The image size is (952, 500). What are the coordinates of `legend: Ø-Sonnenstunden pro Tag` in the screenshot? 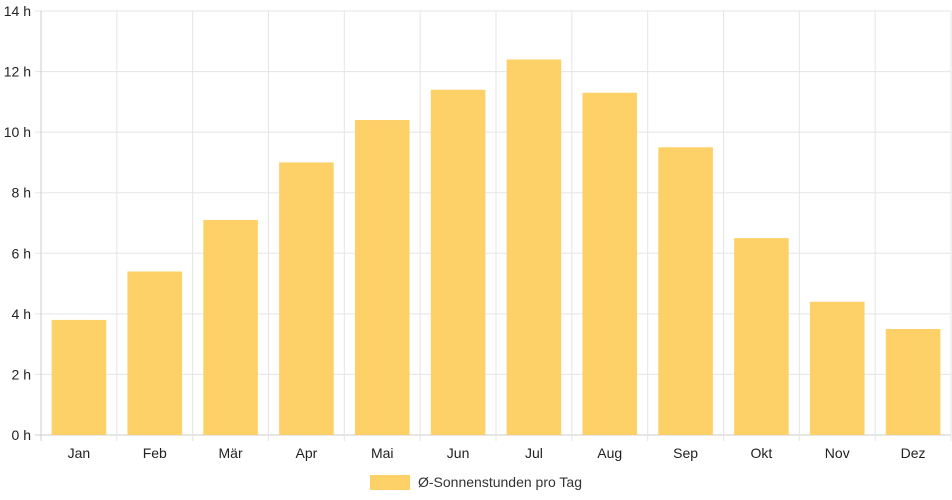 It's located at (476, 482).